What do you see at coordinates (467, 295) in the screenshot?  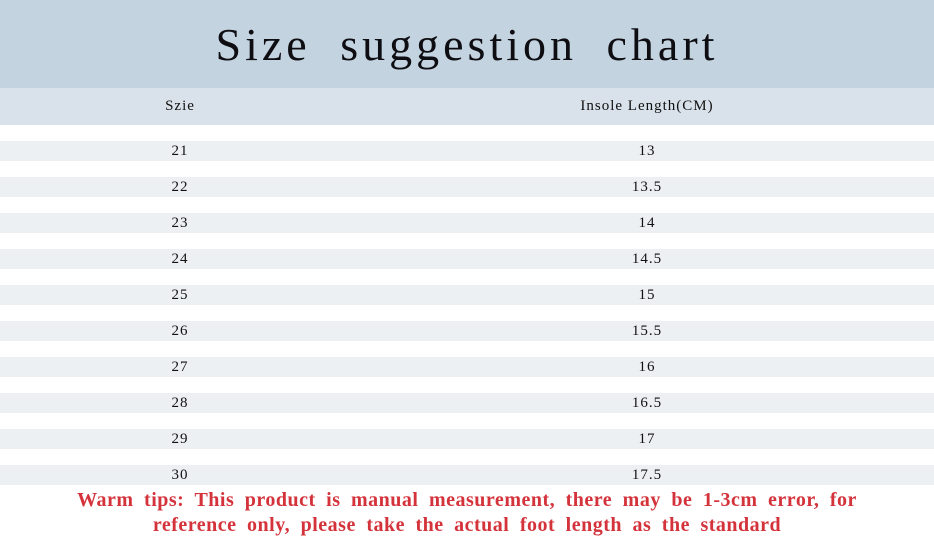 I see `table-row-stripe: 25 15` at bounding box center [467, 295].